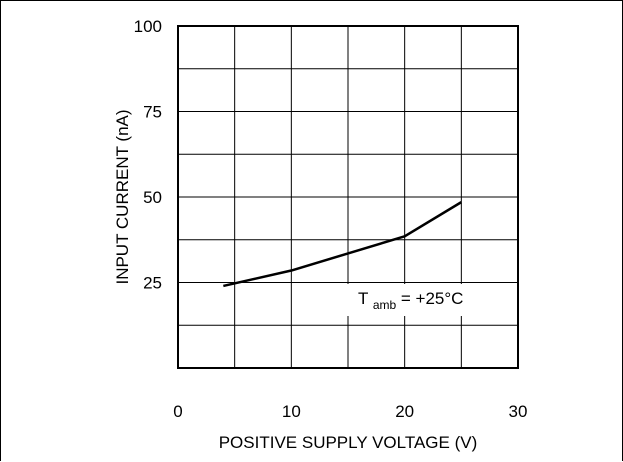  I want to click on annotation-subscript: amb, so click(385, 305).